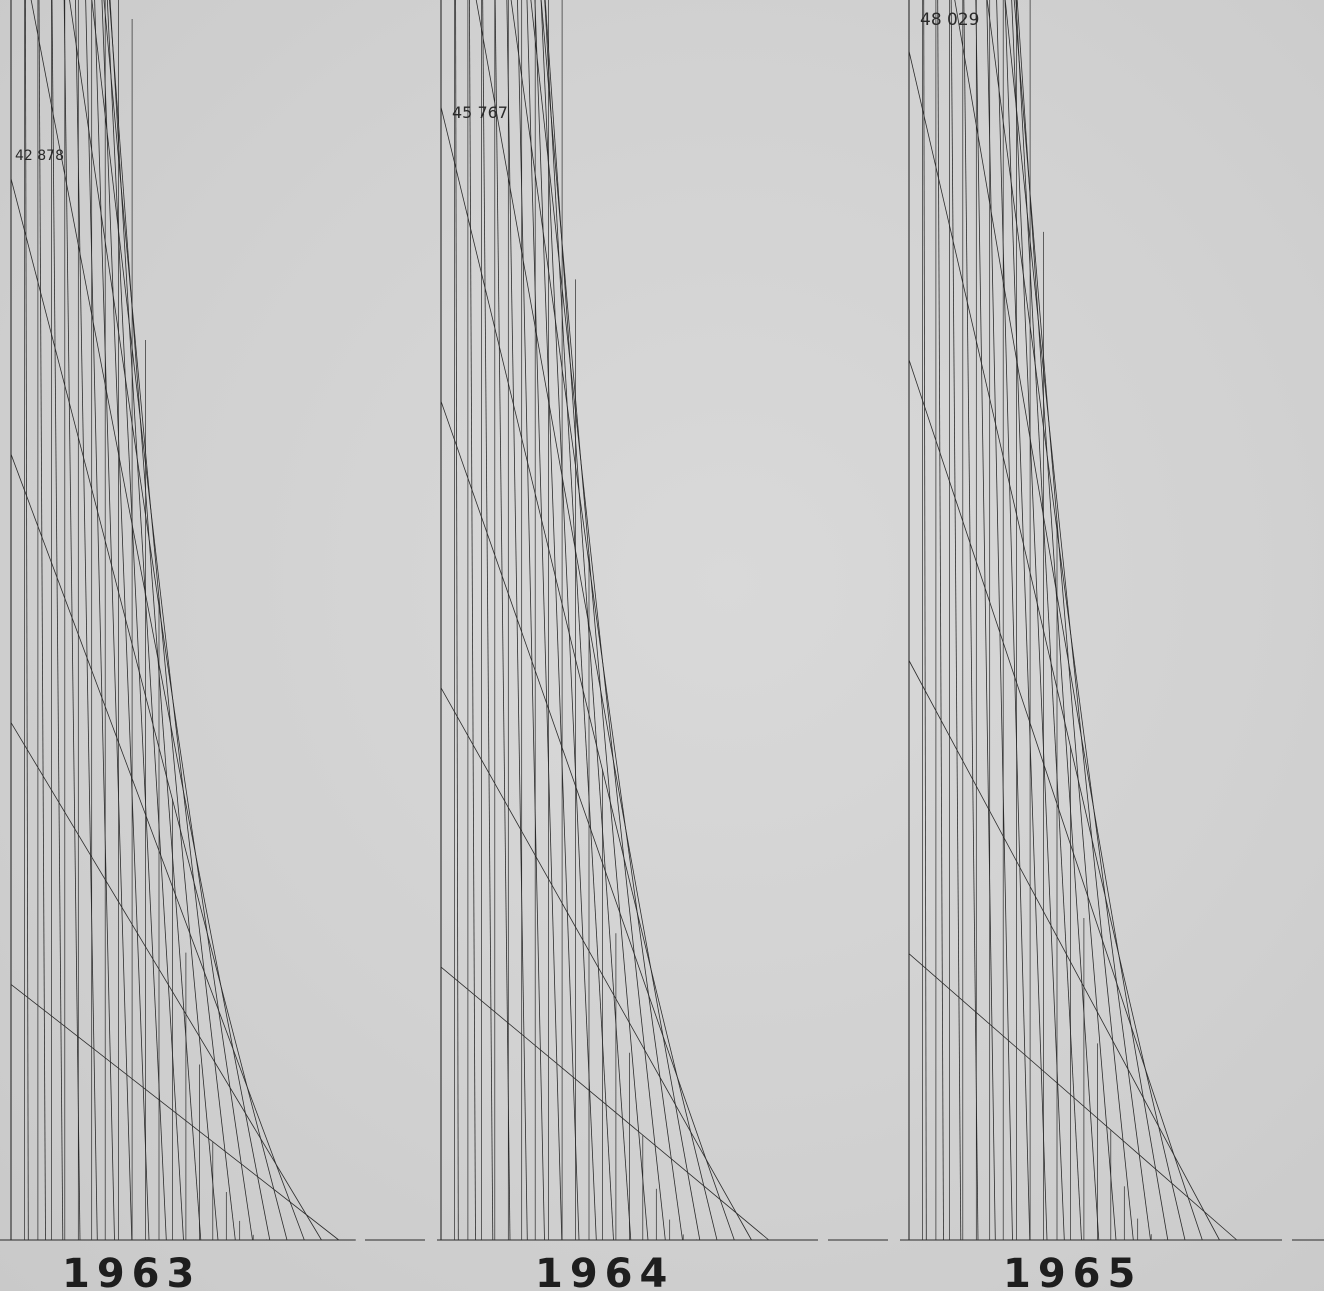 Image resolution: width=1324 pixels, height=1291 pixels. I want to click on year-label-1964: 1964, so click(604, 1271).